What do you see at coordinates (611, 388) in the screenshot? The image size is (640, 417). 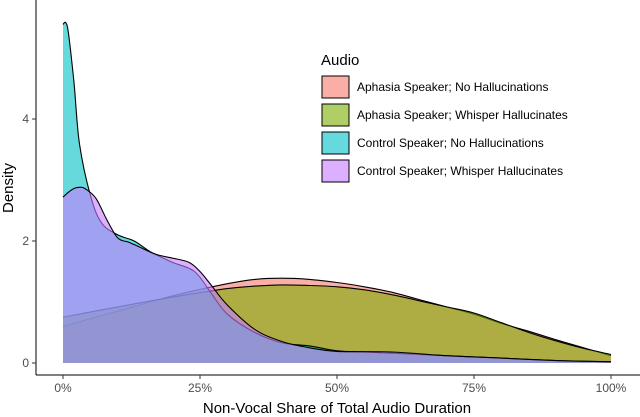 I see `x-tick-label: 100%` at bounding box center [611, 388].